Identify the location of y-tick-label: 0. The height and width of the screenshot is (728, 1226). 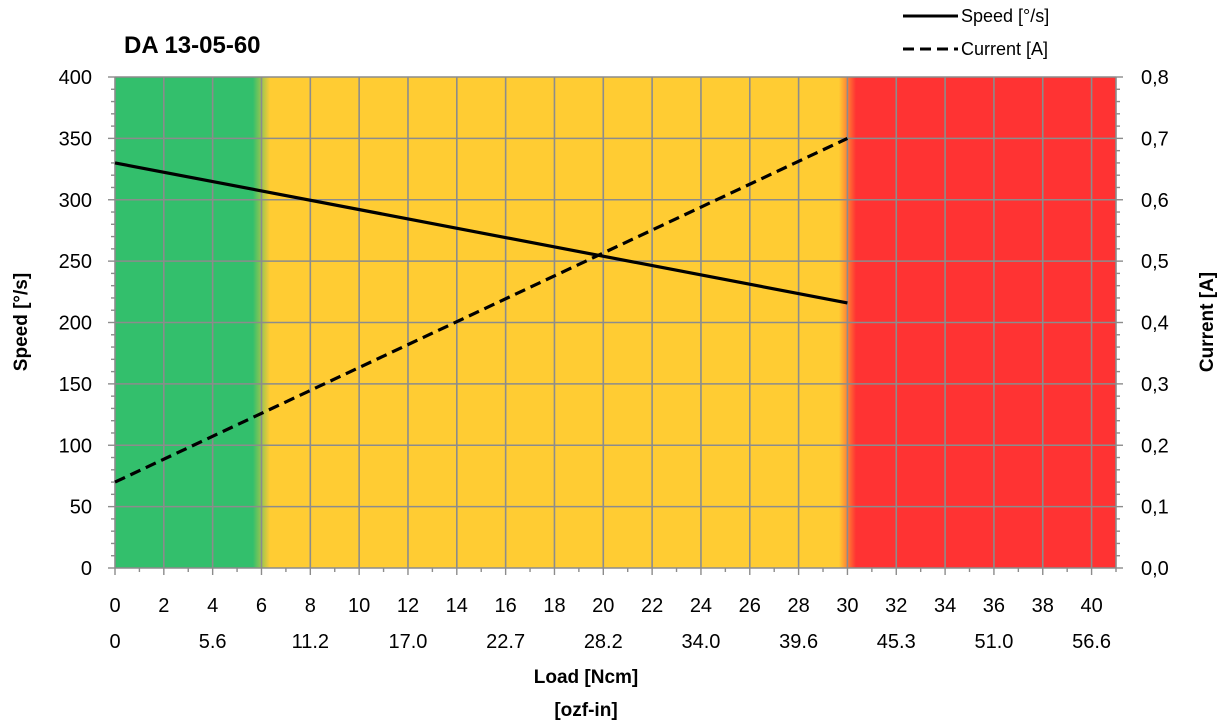
(86, 569).